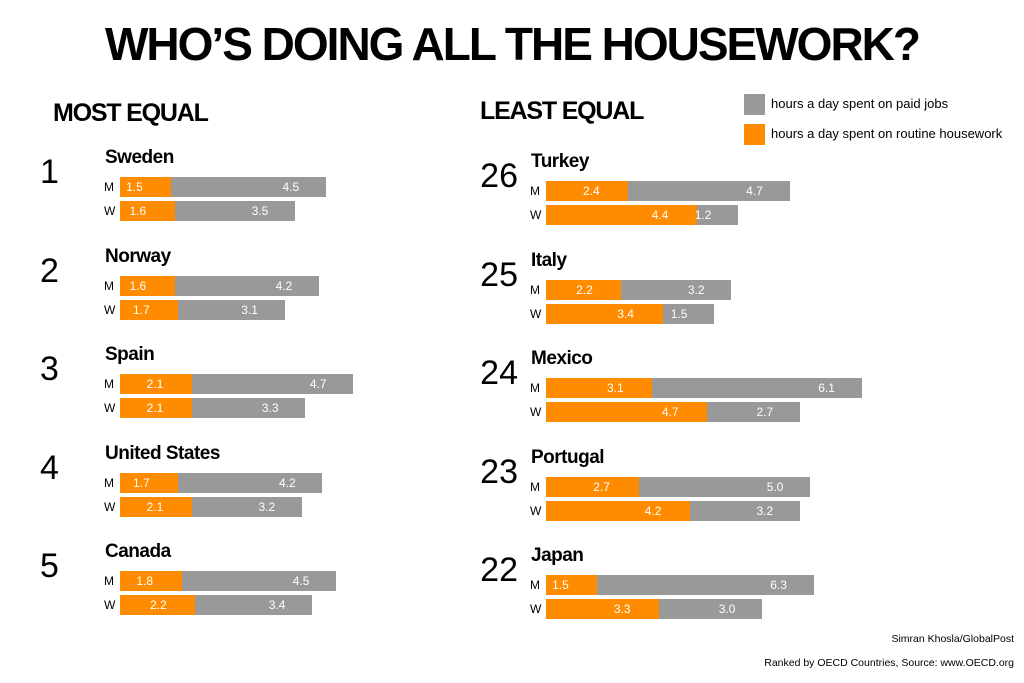 This screenshot has width=1024, height=683. What do you see at coordinates (277, 605) in the screenshot?
I see `paid-value: 3.4` at bounding box center [277, 605].